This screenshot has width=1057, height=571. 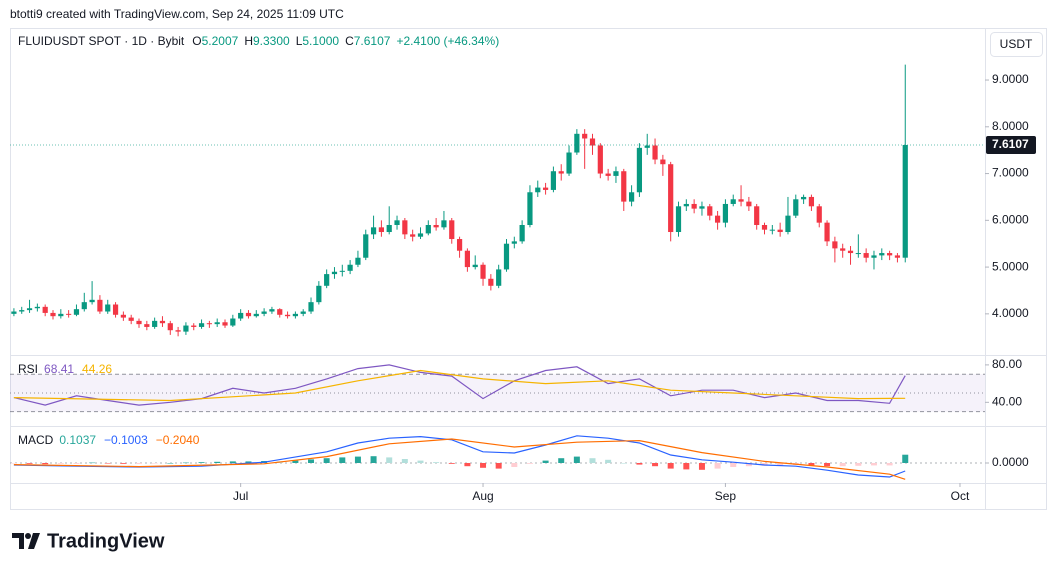 What do you see at coordinates (196, 41) in the screenshot?
I see `legend-key: O` at bounding box center [196, 41].